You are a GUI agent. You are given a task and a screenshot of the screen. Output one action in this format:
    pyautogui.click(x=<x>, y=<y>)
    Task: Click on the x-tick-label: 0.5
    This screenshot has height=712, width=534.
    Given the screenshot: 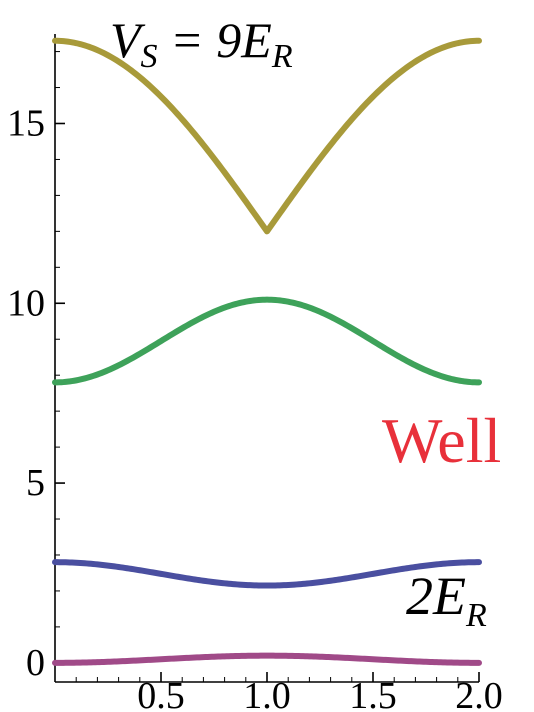 What is the action you would take?
    pyautogui.click(x=161, y=693)
    